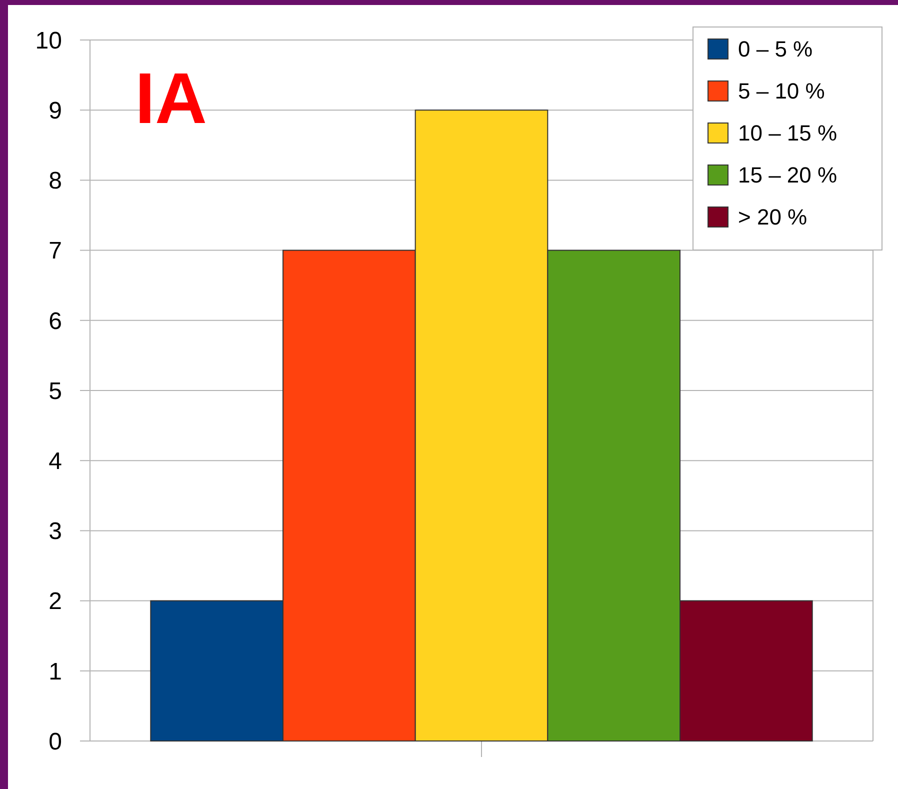  What do you see at coordinates (55, 391) in the screenshot?
I see `y-tick-label: 5` at bounding box center [55, 391].